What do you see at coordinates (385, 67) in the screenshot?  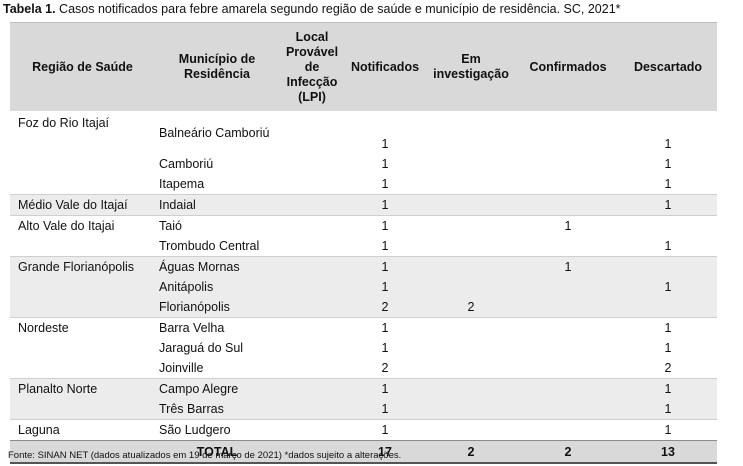 I see `header-notified: Notificados` at bounding box center [385, 67].